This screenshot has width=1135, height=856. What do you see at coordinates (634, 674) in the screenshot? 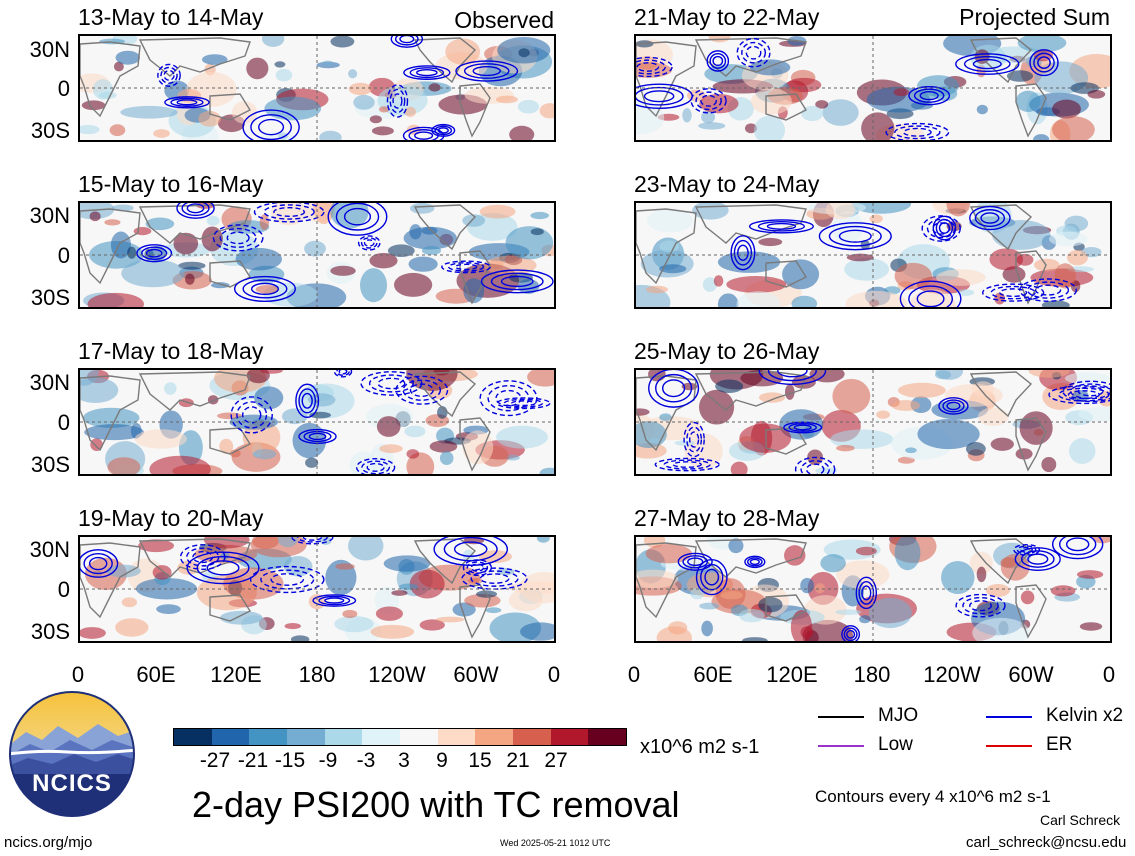
I see `lon-label: 0` at bounding box center [634, 674].